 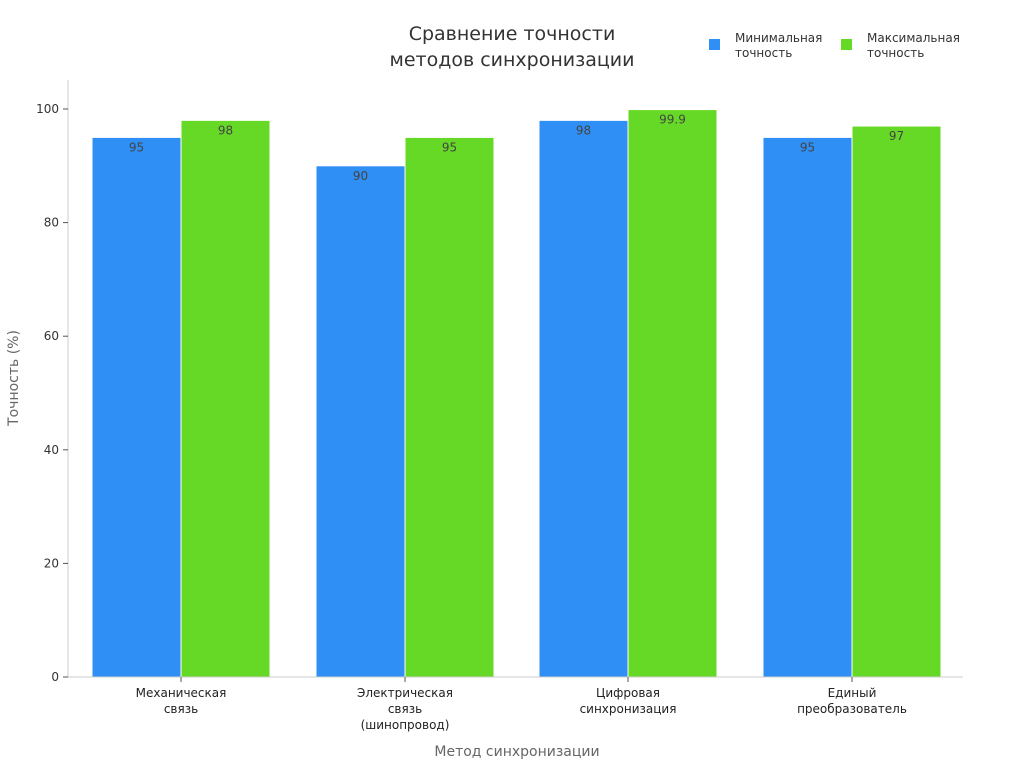 What do you see at coordinates (628, 701) in the screenshot?
I see `x-tick-label: Цифровая синхронизация` at bounding box center [628, 701].